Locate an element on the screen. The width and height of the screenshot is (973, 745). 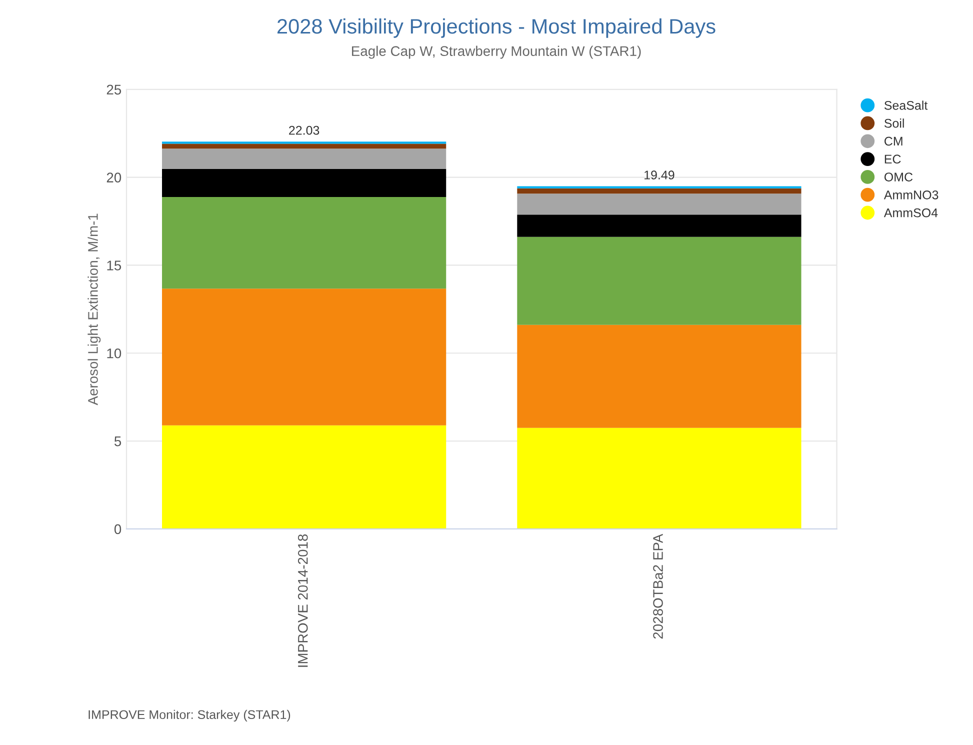
legend-label: CM is located at coordinates (893, 141).